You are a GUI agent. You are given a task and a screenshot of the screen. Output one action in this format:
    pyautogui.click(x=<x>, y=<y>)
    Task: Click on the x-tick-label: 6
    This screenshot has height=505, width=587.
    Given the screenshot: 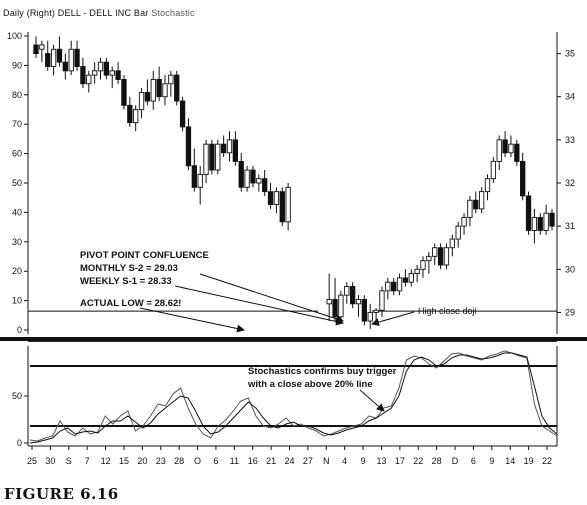 What is the action you would take?
    pyautogui.click(x=215, y=461)
    